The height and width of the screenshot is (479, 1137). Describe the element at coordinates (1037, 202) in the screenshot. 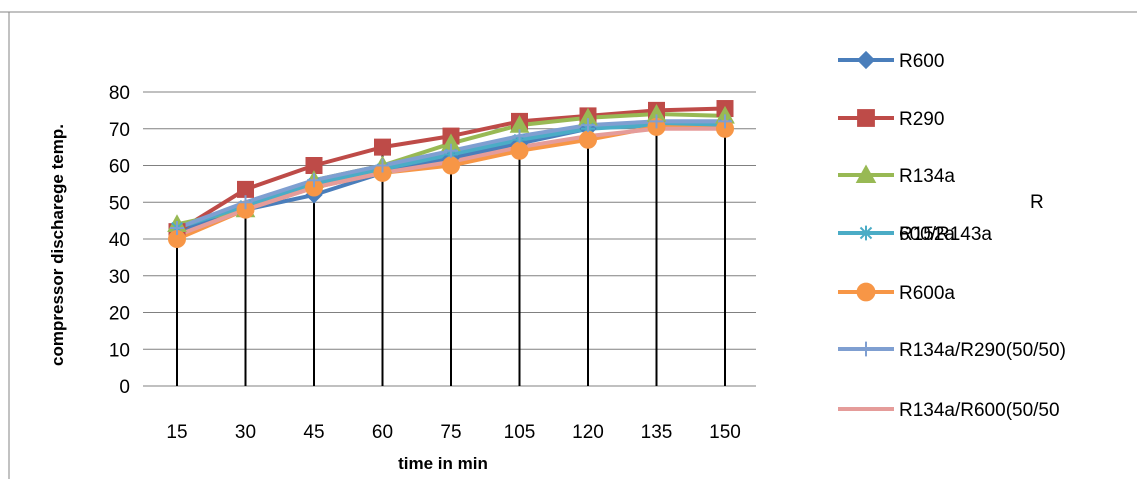

I see `legend-annotation-1: R` at that location.